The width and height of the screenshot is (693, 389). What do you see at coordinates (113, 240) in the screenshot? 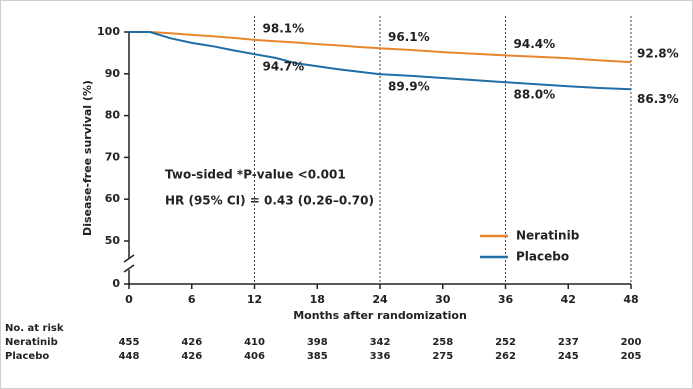
I see `y-tick-label: 50` at bounding box center [113, 240].